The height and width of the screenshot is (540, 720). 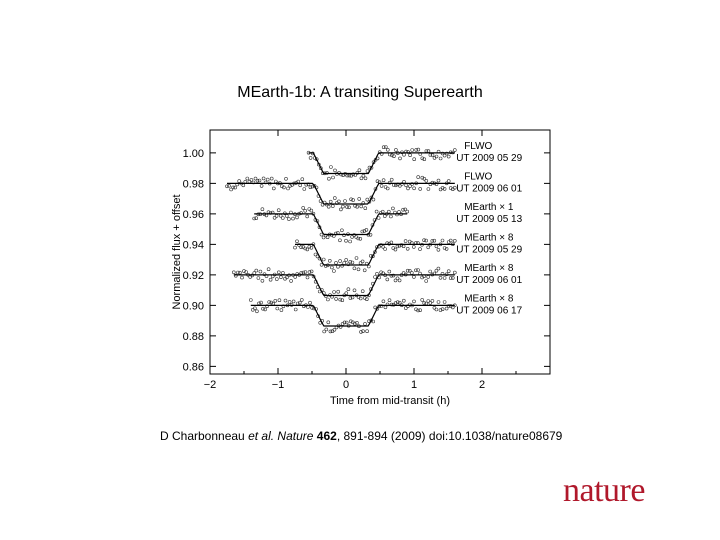 I want to click on y-tick-label: 0.96, so click(x=193, y=215).